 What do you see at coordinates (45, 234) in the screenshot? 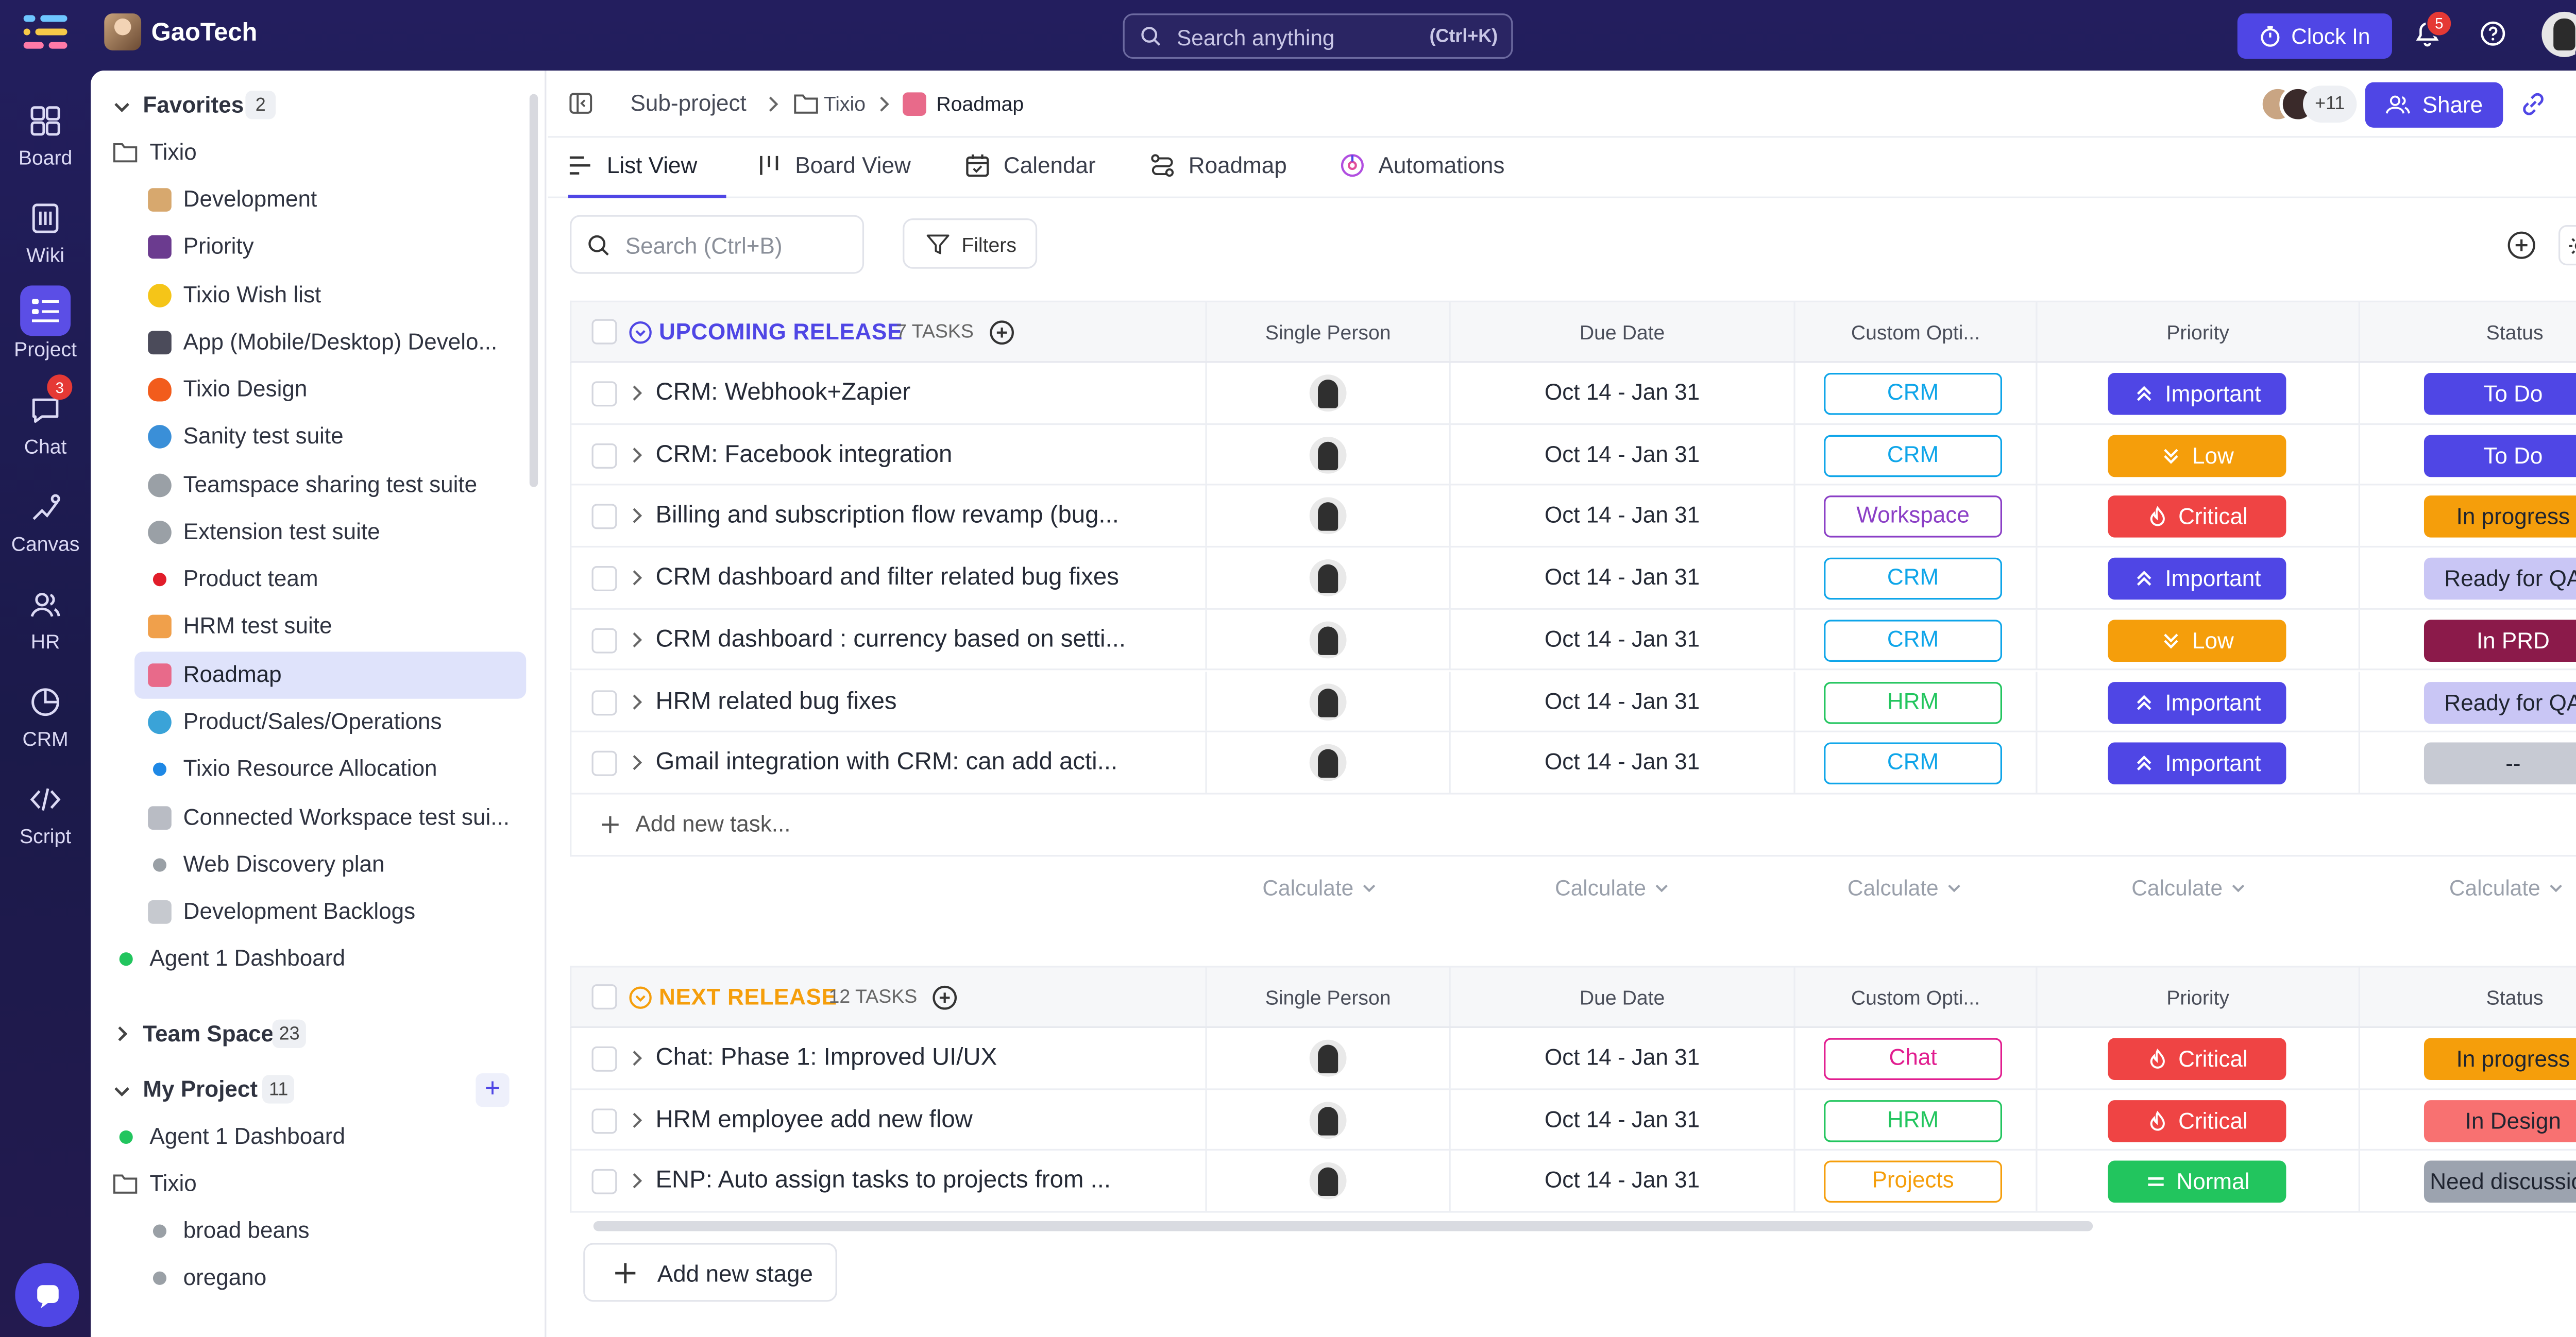
I see `rail-wiki: Wiki` at bounding box center [45, 234].